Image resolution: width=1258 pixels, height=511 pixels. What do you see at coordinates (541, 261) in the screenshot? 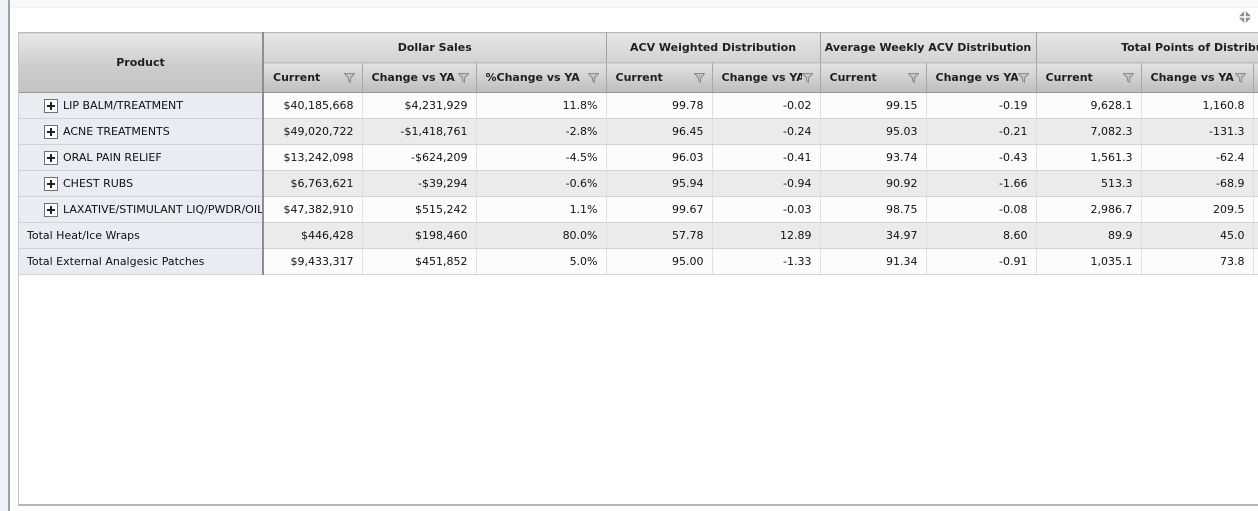
I see `value-cell: 5.0%` at bounding box center [541, 261].